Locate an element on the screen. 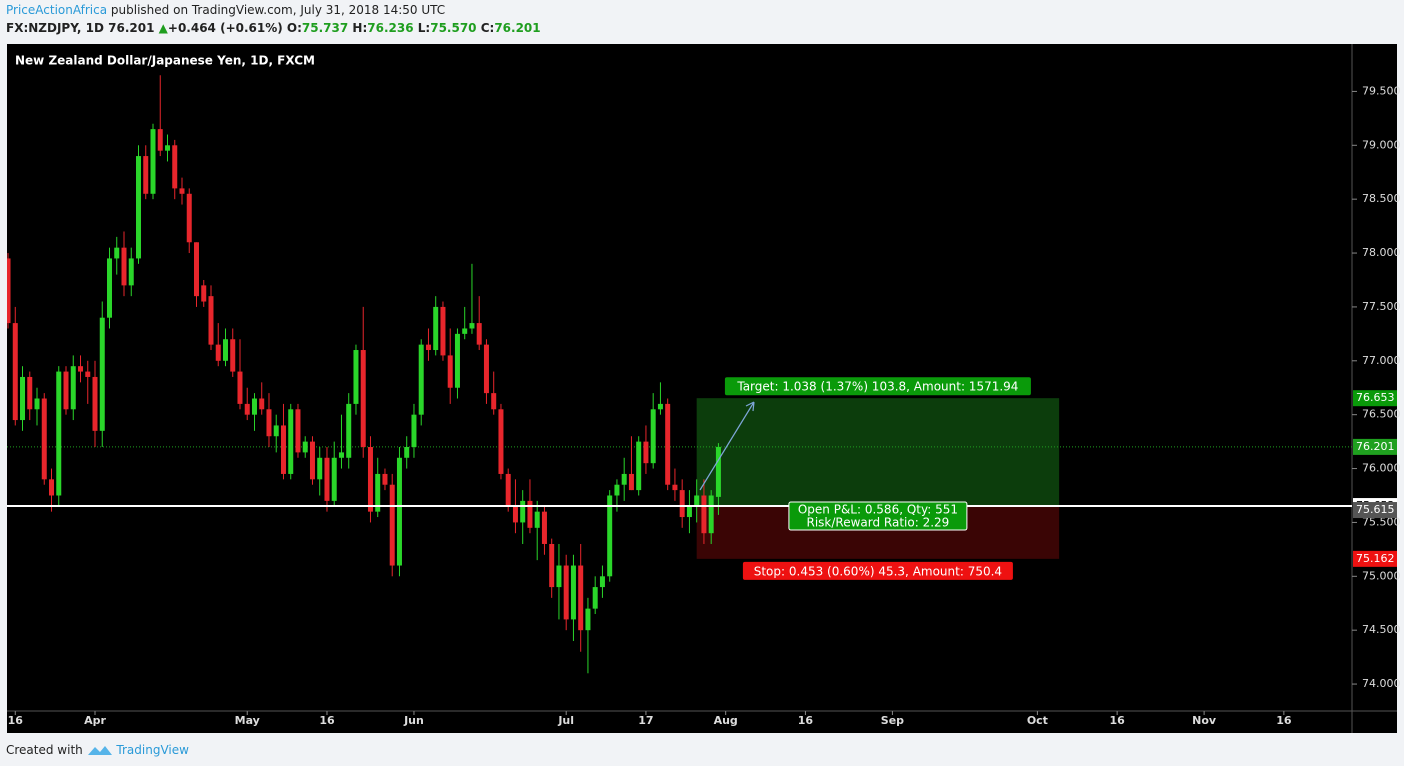 The width and height of the screenshot is (1404, 766). price-marker-label: 75.162 is located at coordinates (1375, 558).